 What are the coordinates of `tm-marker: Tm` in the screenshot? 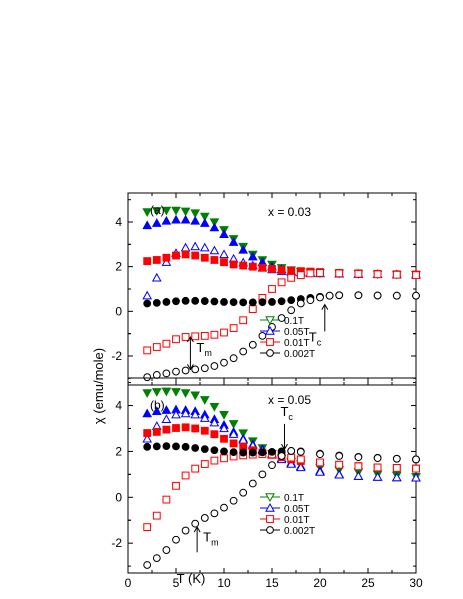 It's located at (206, 539).